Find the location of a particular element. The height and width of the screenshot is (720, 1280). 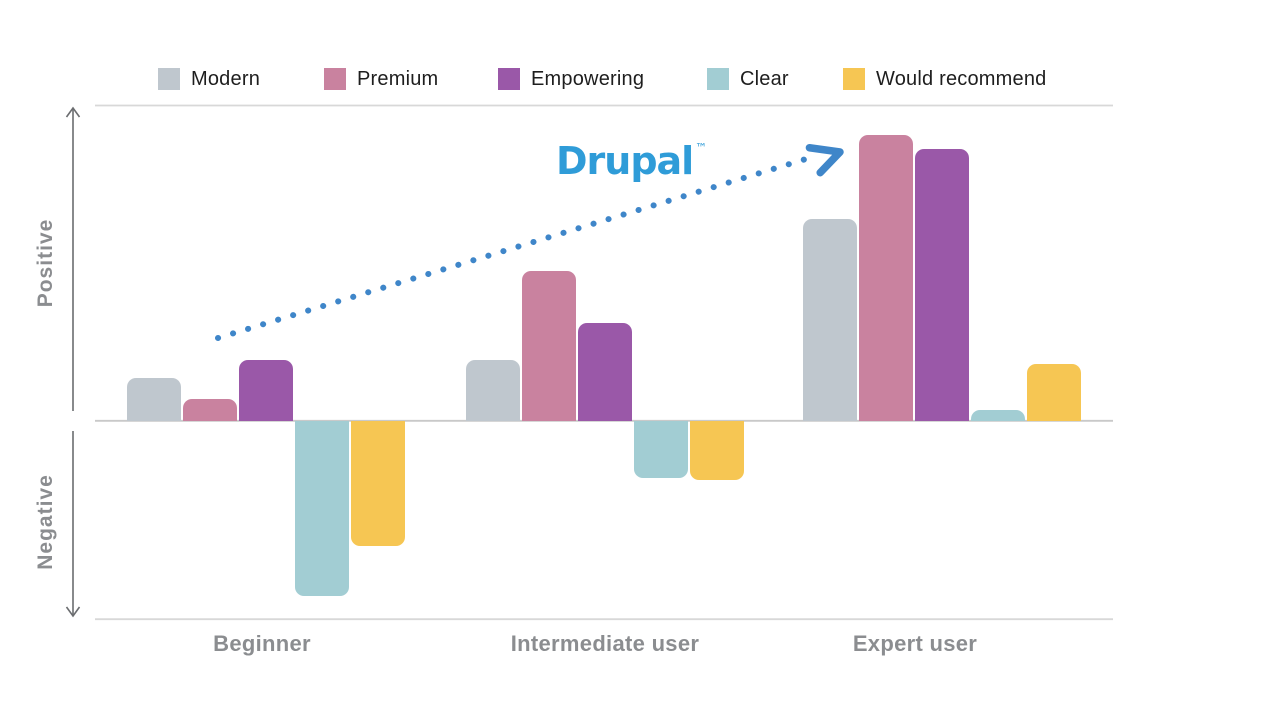

bar-premium-expert-user is located at coordinates (886, 278).